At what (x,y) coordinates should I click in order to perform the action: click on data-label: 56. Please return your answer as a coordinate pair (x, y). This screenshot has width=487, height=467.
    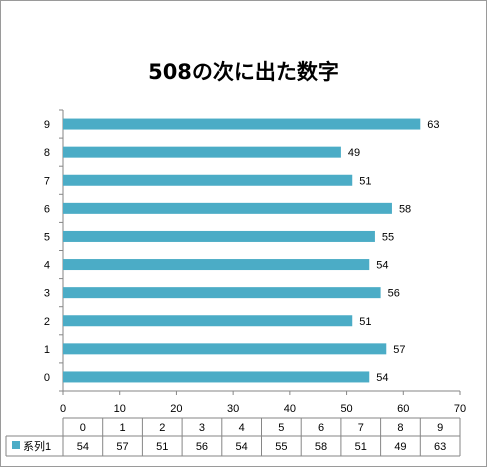
    Looking at the image, I should click on (394, 294).